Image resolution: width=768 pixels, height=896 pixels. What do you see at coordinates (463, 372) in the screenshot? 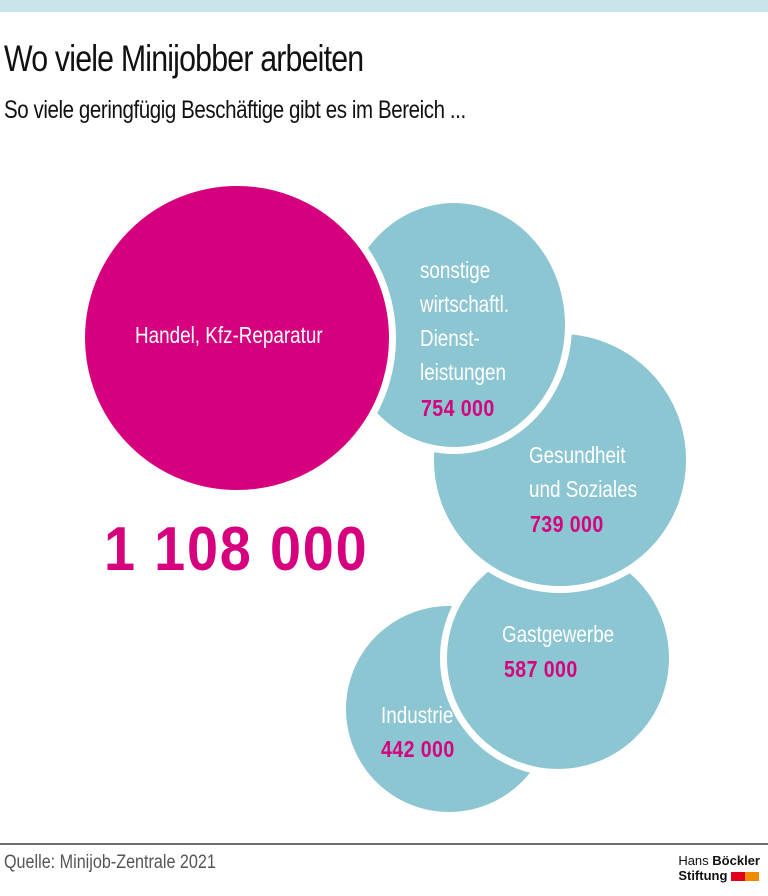
I see `label-line: leistungen` at bounding box center [463, 372].